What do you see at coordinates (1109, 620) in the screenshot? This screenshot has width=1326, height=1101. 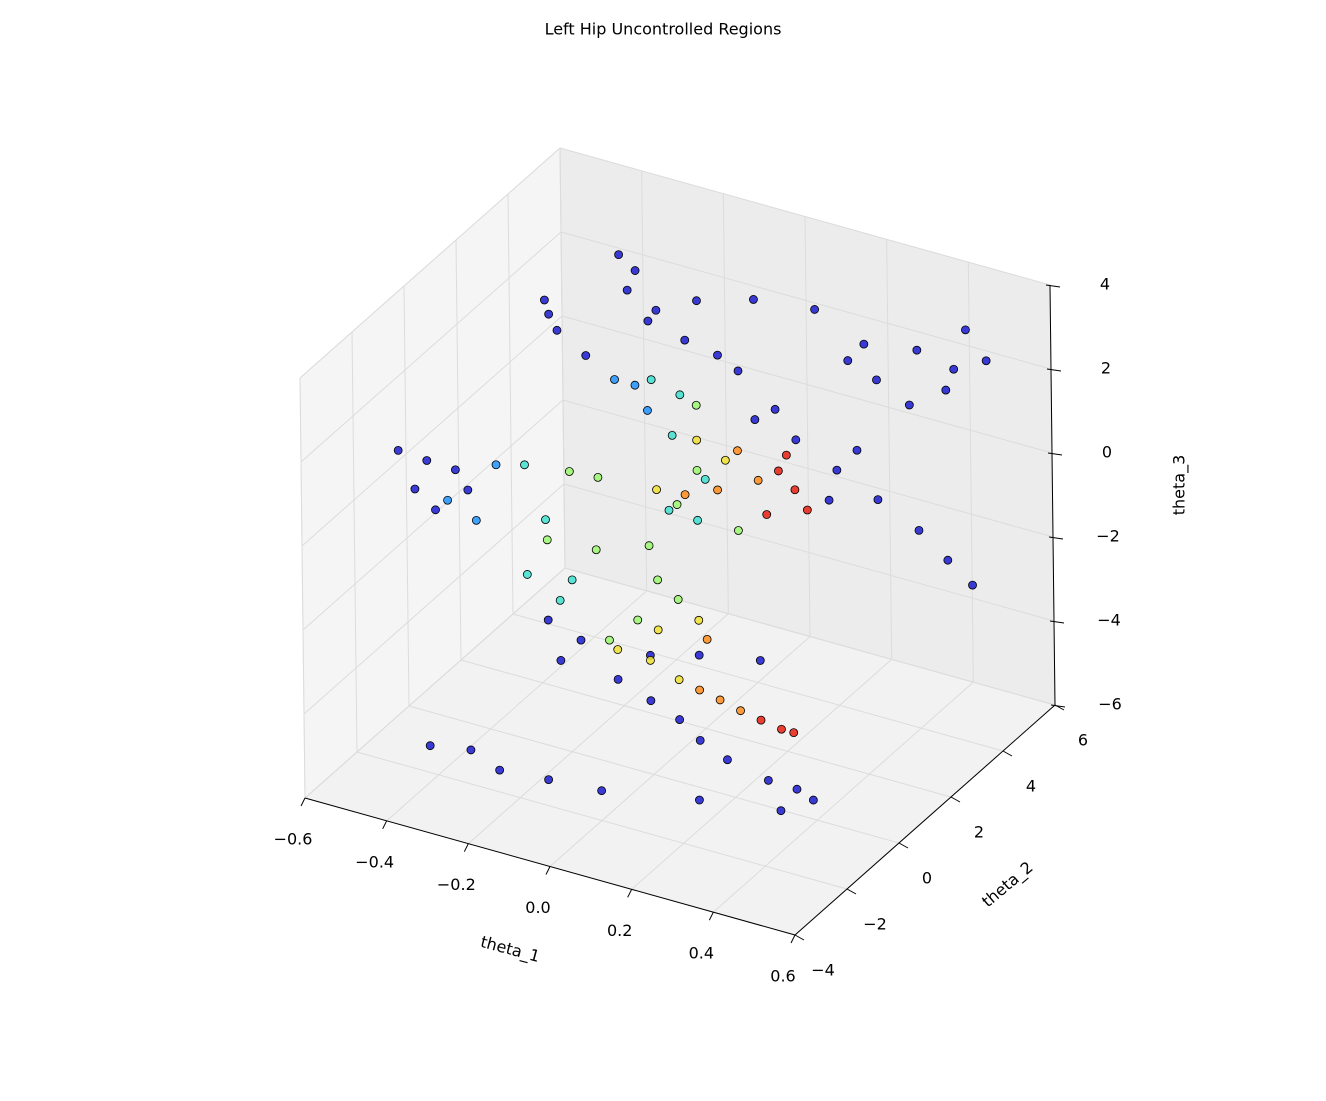 I see `z-tick-label: −4` at bounding box center [1109, 620].